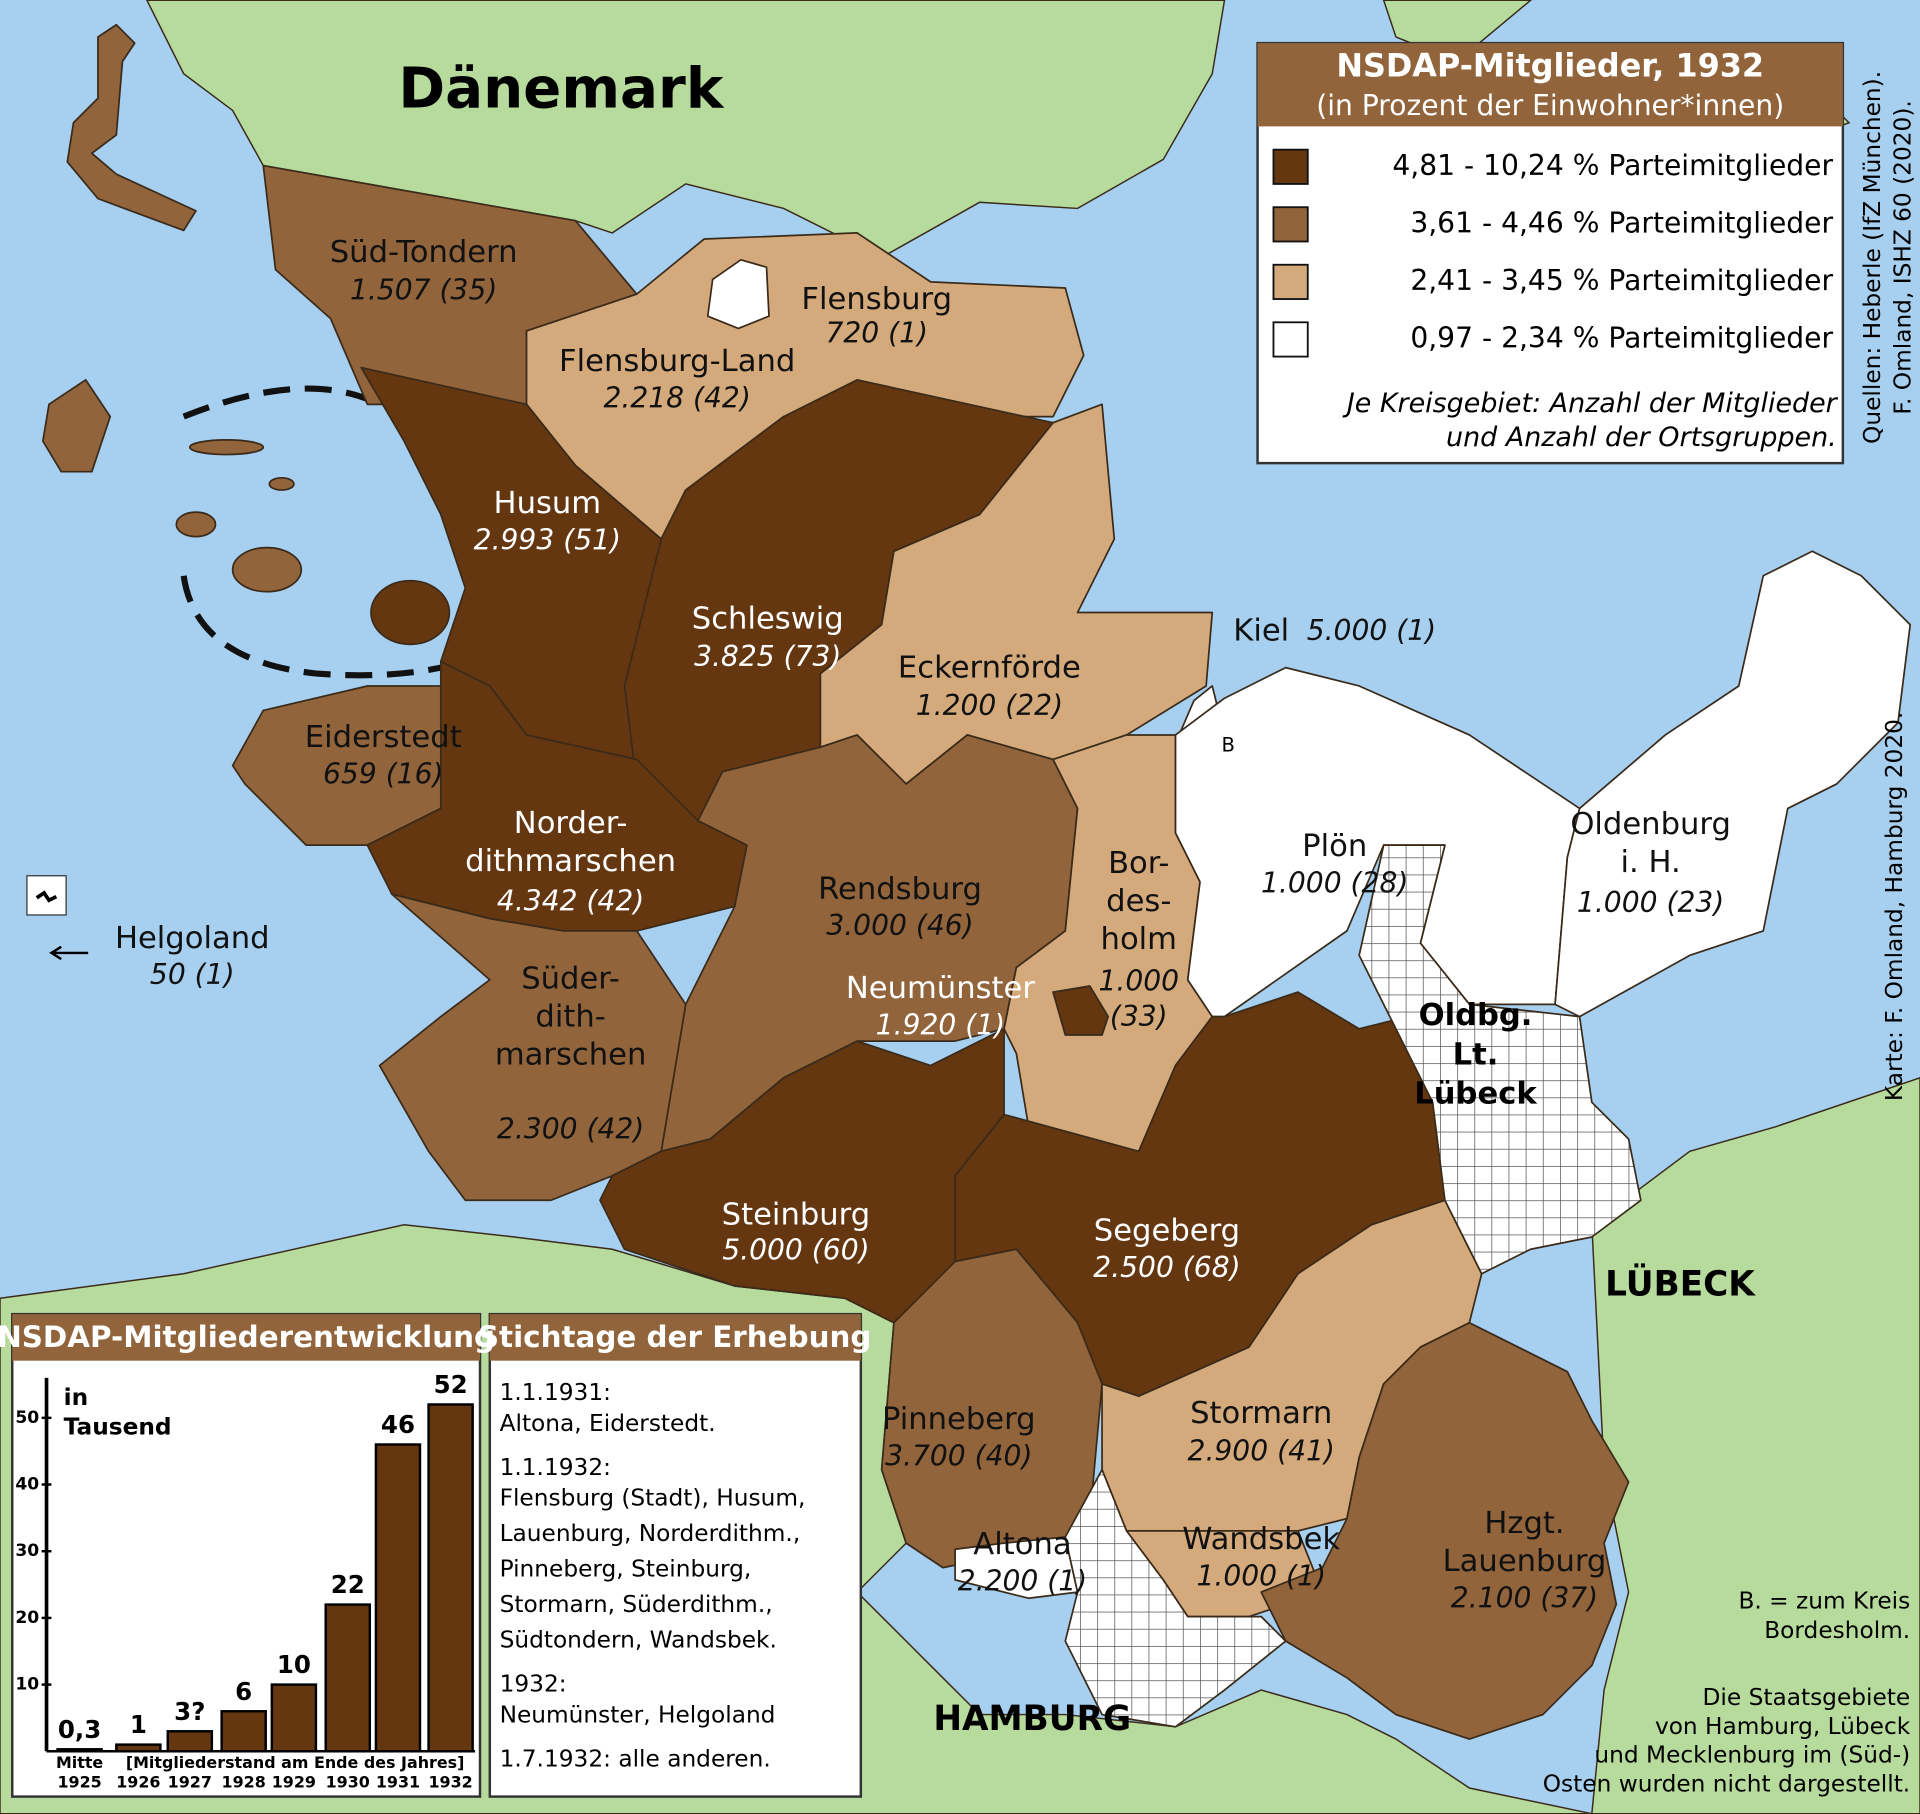 The width and height of the screenshot is (1920, 1814). What do you see at coordinates (118, 1427) in the screenshot?
I see `y-axis-label: Tausend` at bounding box center [118, 1427].